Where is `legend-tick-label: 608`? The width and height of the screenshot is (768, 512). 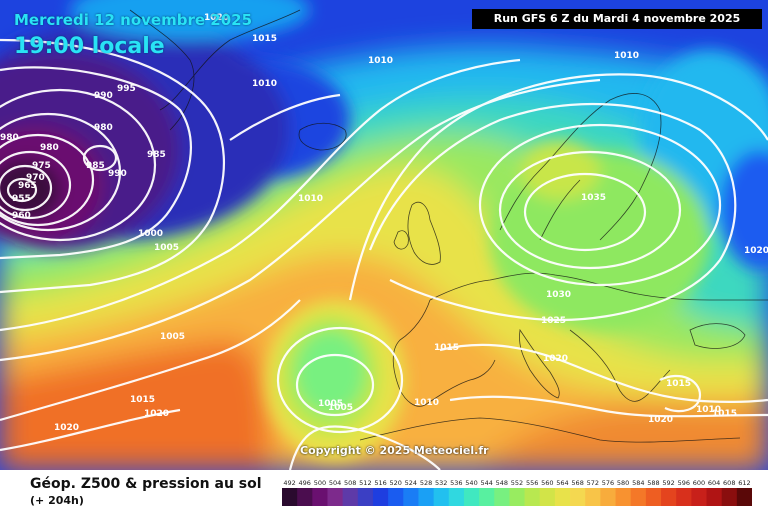
legend-tick-label: 608 is located at coordinates (729, 483).